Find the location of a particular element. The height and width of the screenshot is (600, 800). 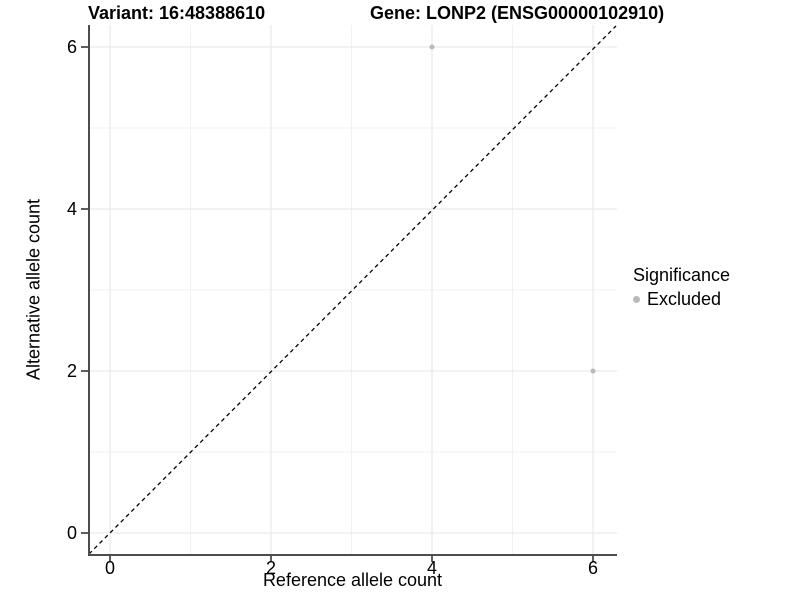

legend-entry: Excluded is located at coordinates (681, 299).